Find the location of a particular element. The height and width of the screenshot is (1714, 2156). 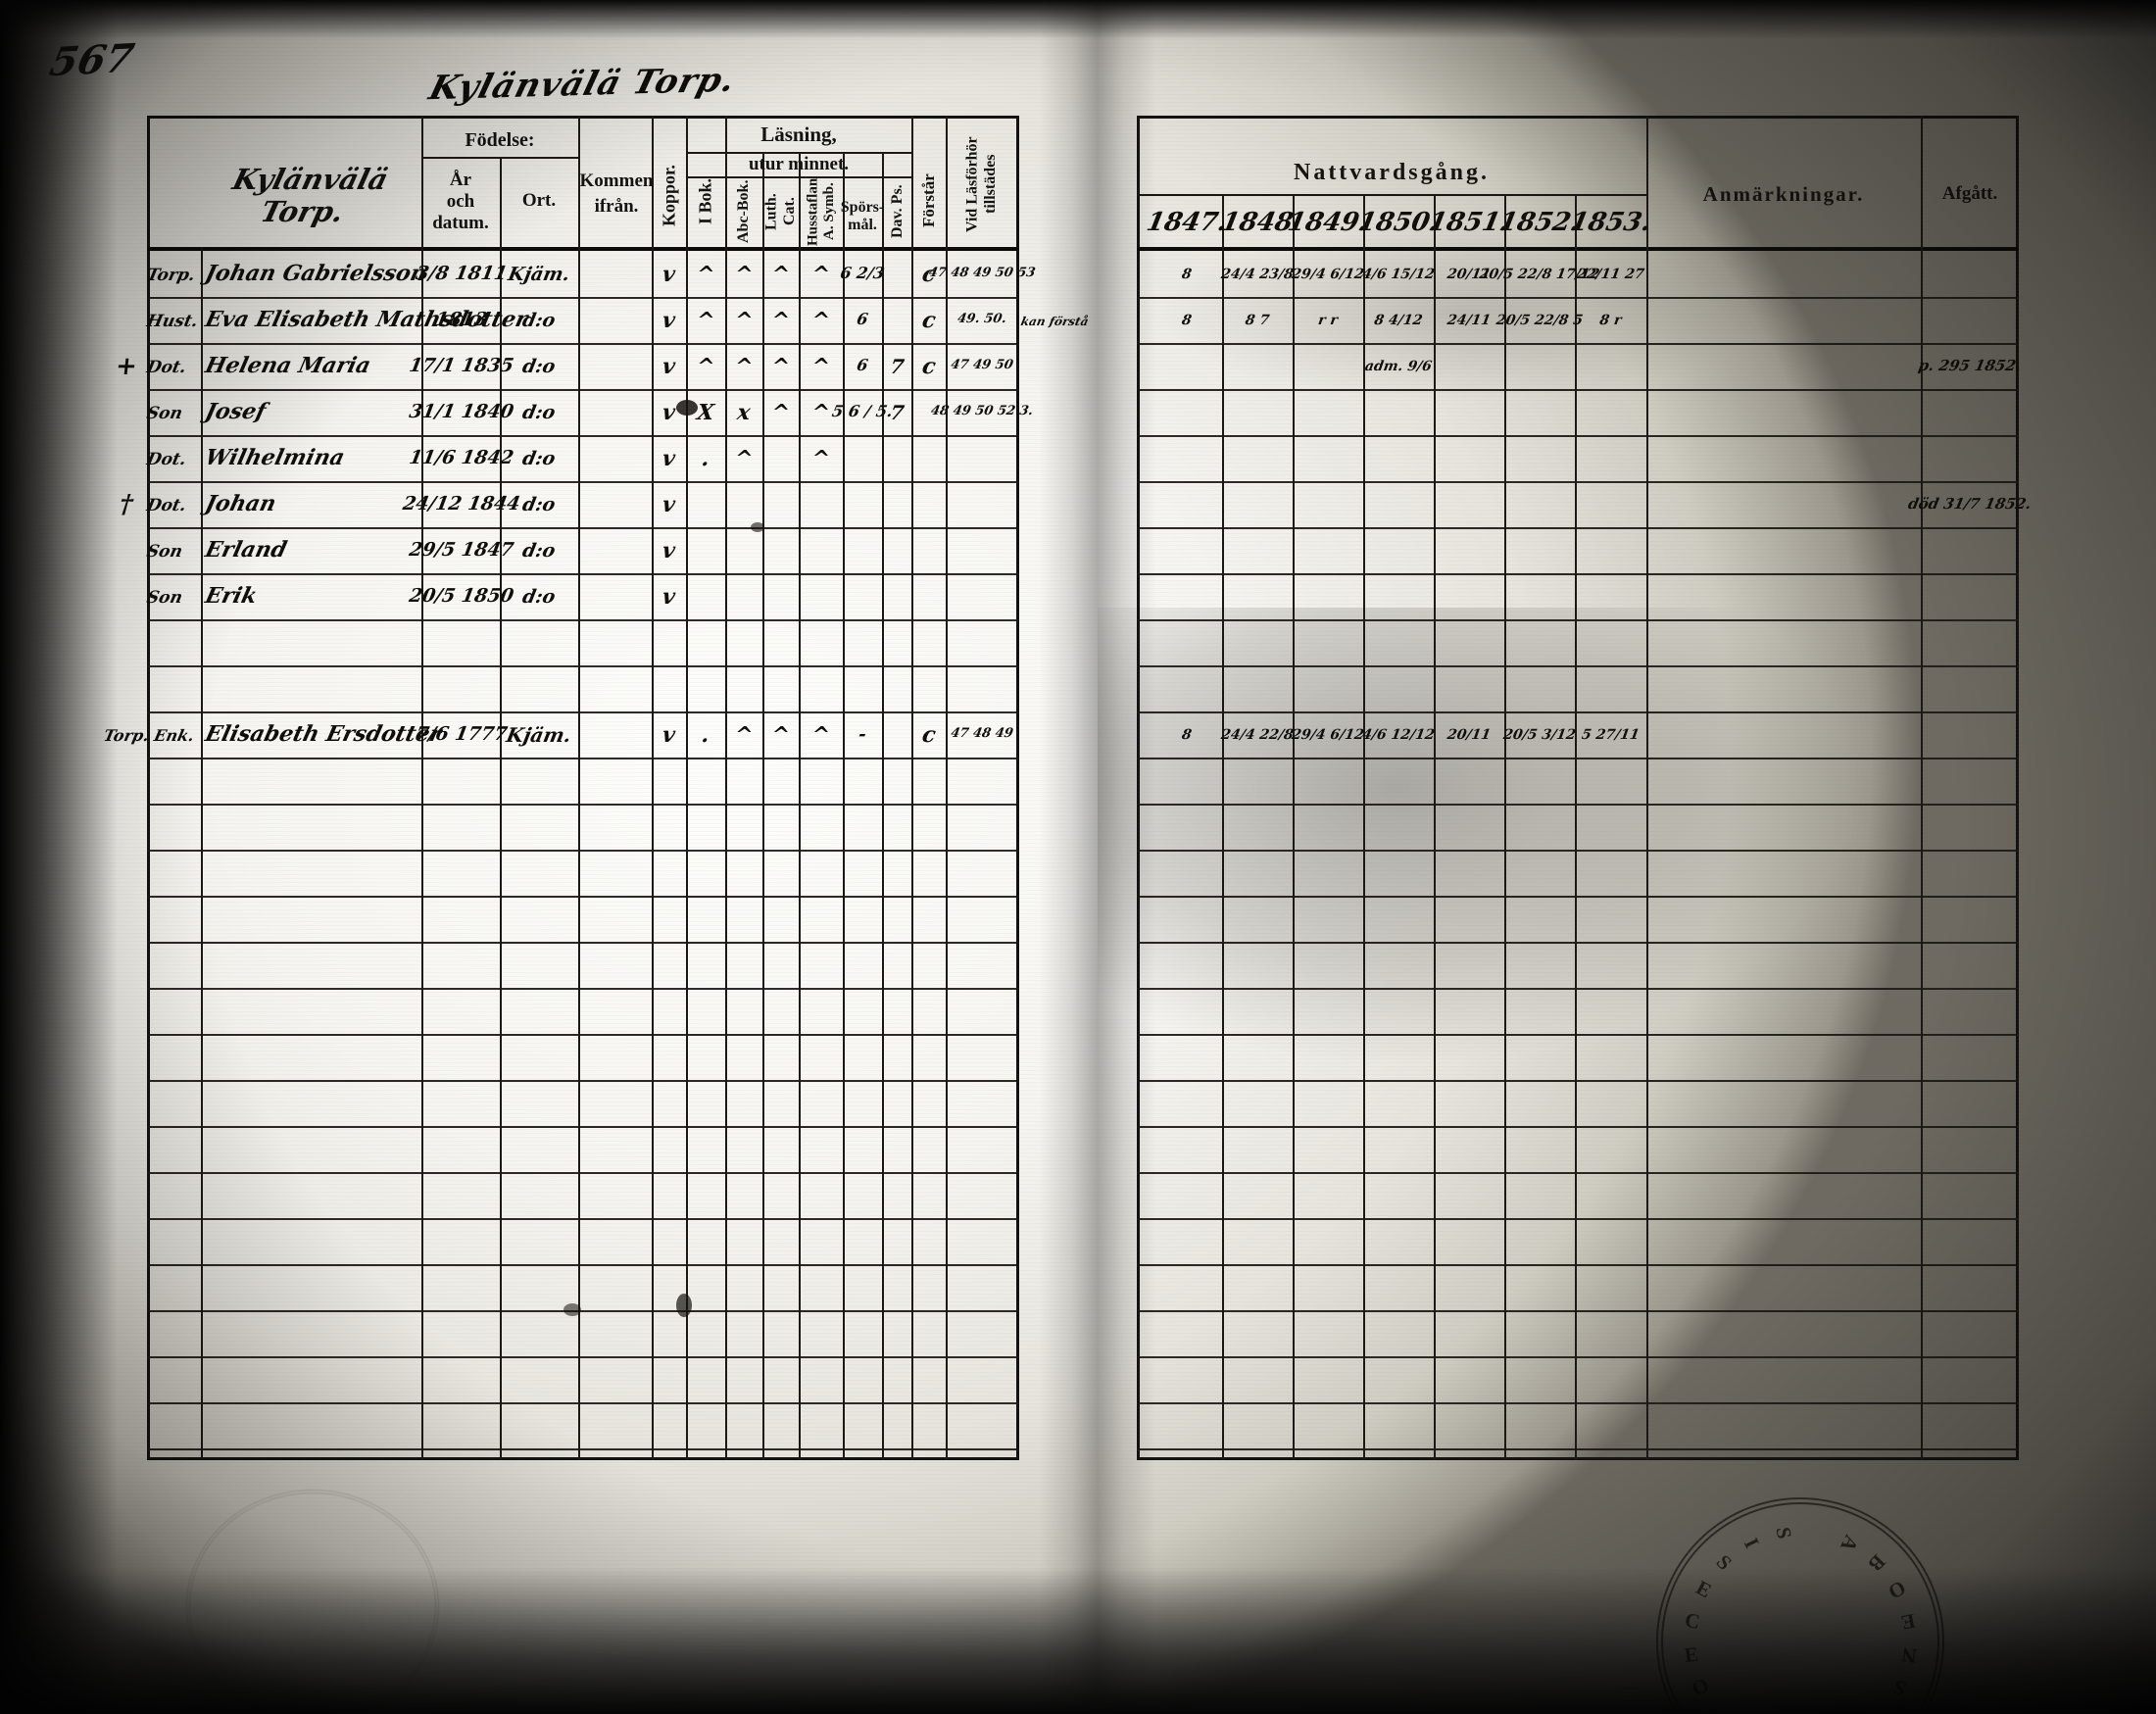

second-block-communion-entry: 5 27/11 is located at coordinates (1611, 734).